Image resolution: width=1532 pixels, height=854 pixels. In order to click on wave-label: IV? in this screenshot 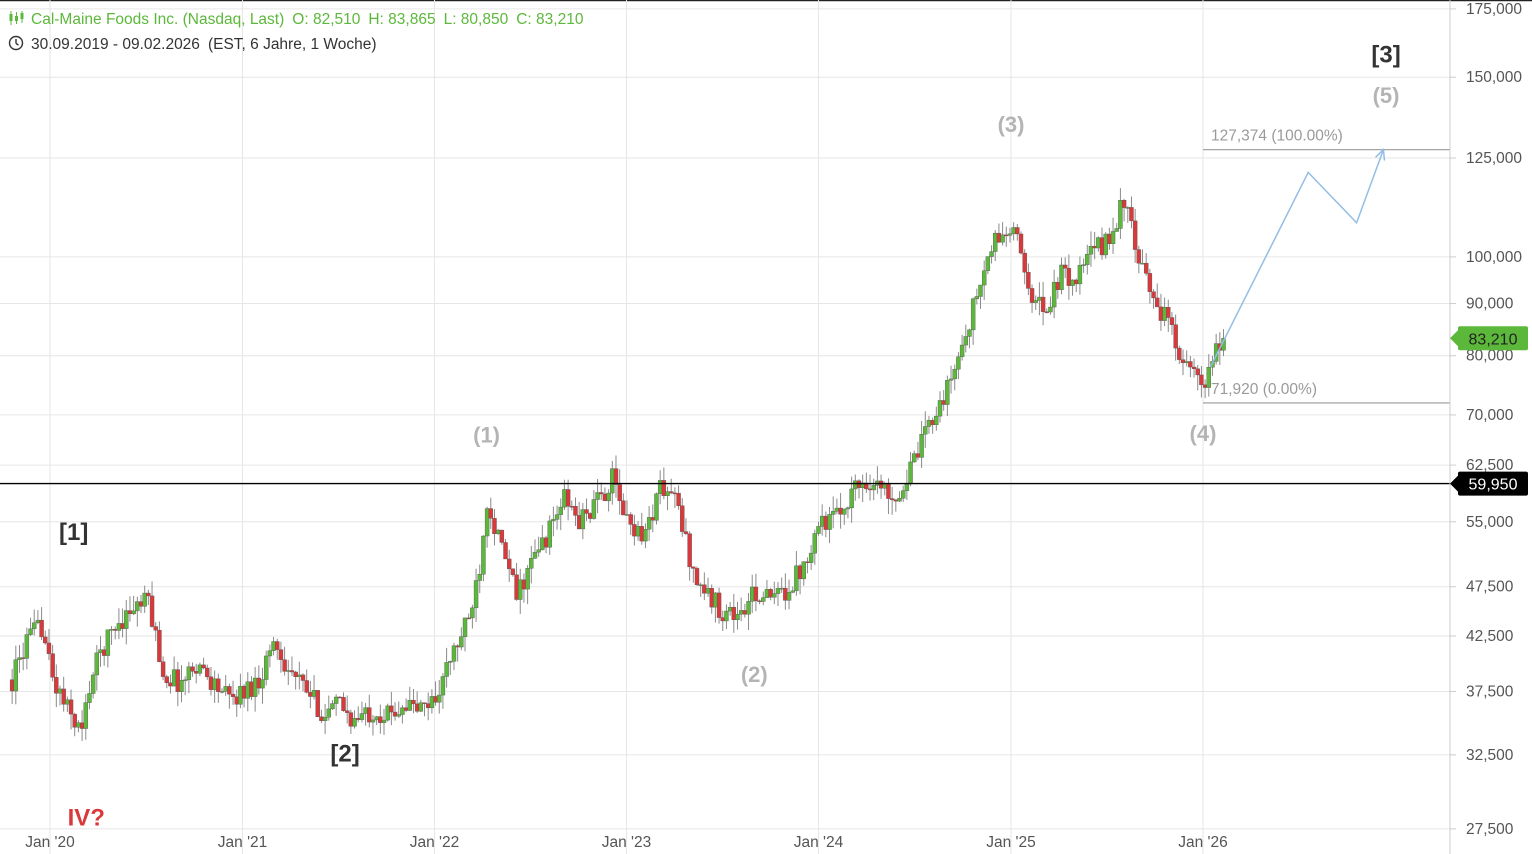, I will do `click(86, 818)`.